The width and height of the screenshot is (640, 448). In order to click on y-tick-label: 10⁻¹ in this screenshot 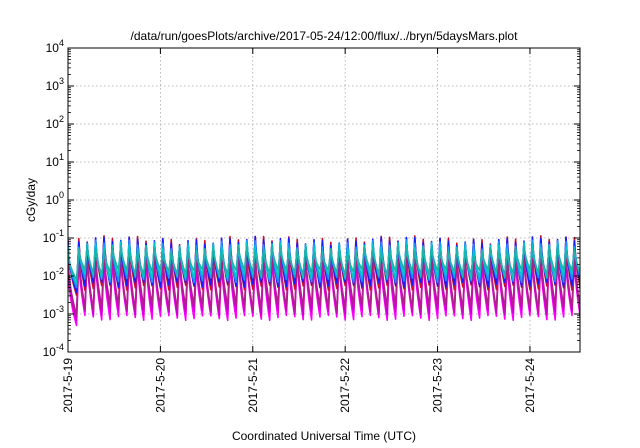, I will do `click(53, 236)`.